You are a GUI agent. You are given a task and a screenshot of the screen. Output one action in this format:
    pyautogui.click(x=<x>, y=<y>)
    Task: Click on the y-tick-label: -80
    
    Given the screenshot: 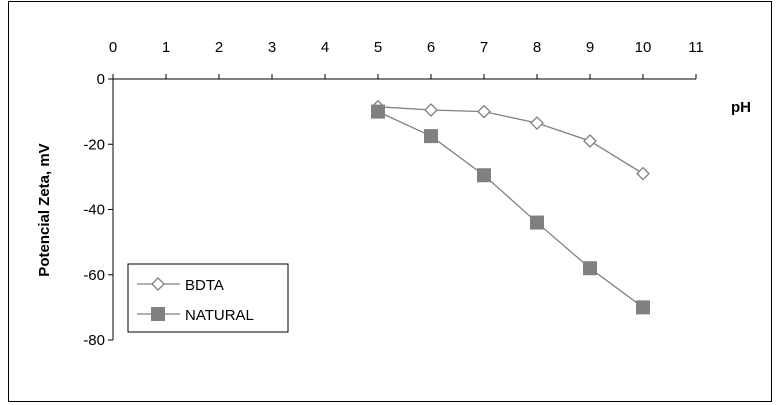 What is the action you would take?
    pyautogui.click(x=94, y=340)
    